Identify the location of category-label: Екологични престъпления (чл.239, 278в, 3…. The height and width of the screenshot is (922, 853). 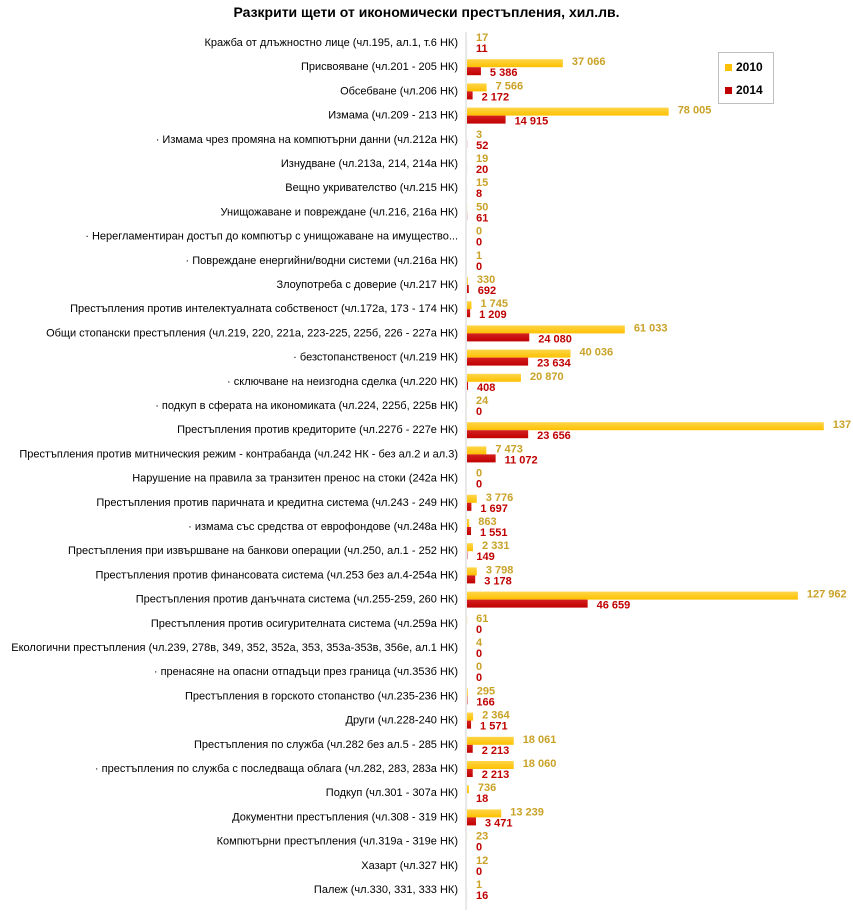
(234, 648).